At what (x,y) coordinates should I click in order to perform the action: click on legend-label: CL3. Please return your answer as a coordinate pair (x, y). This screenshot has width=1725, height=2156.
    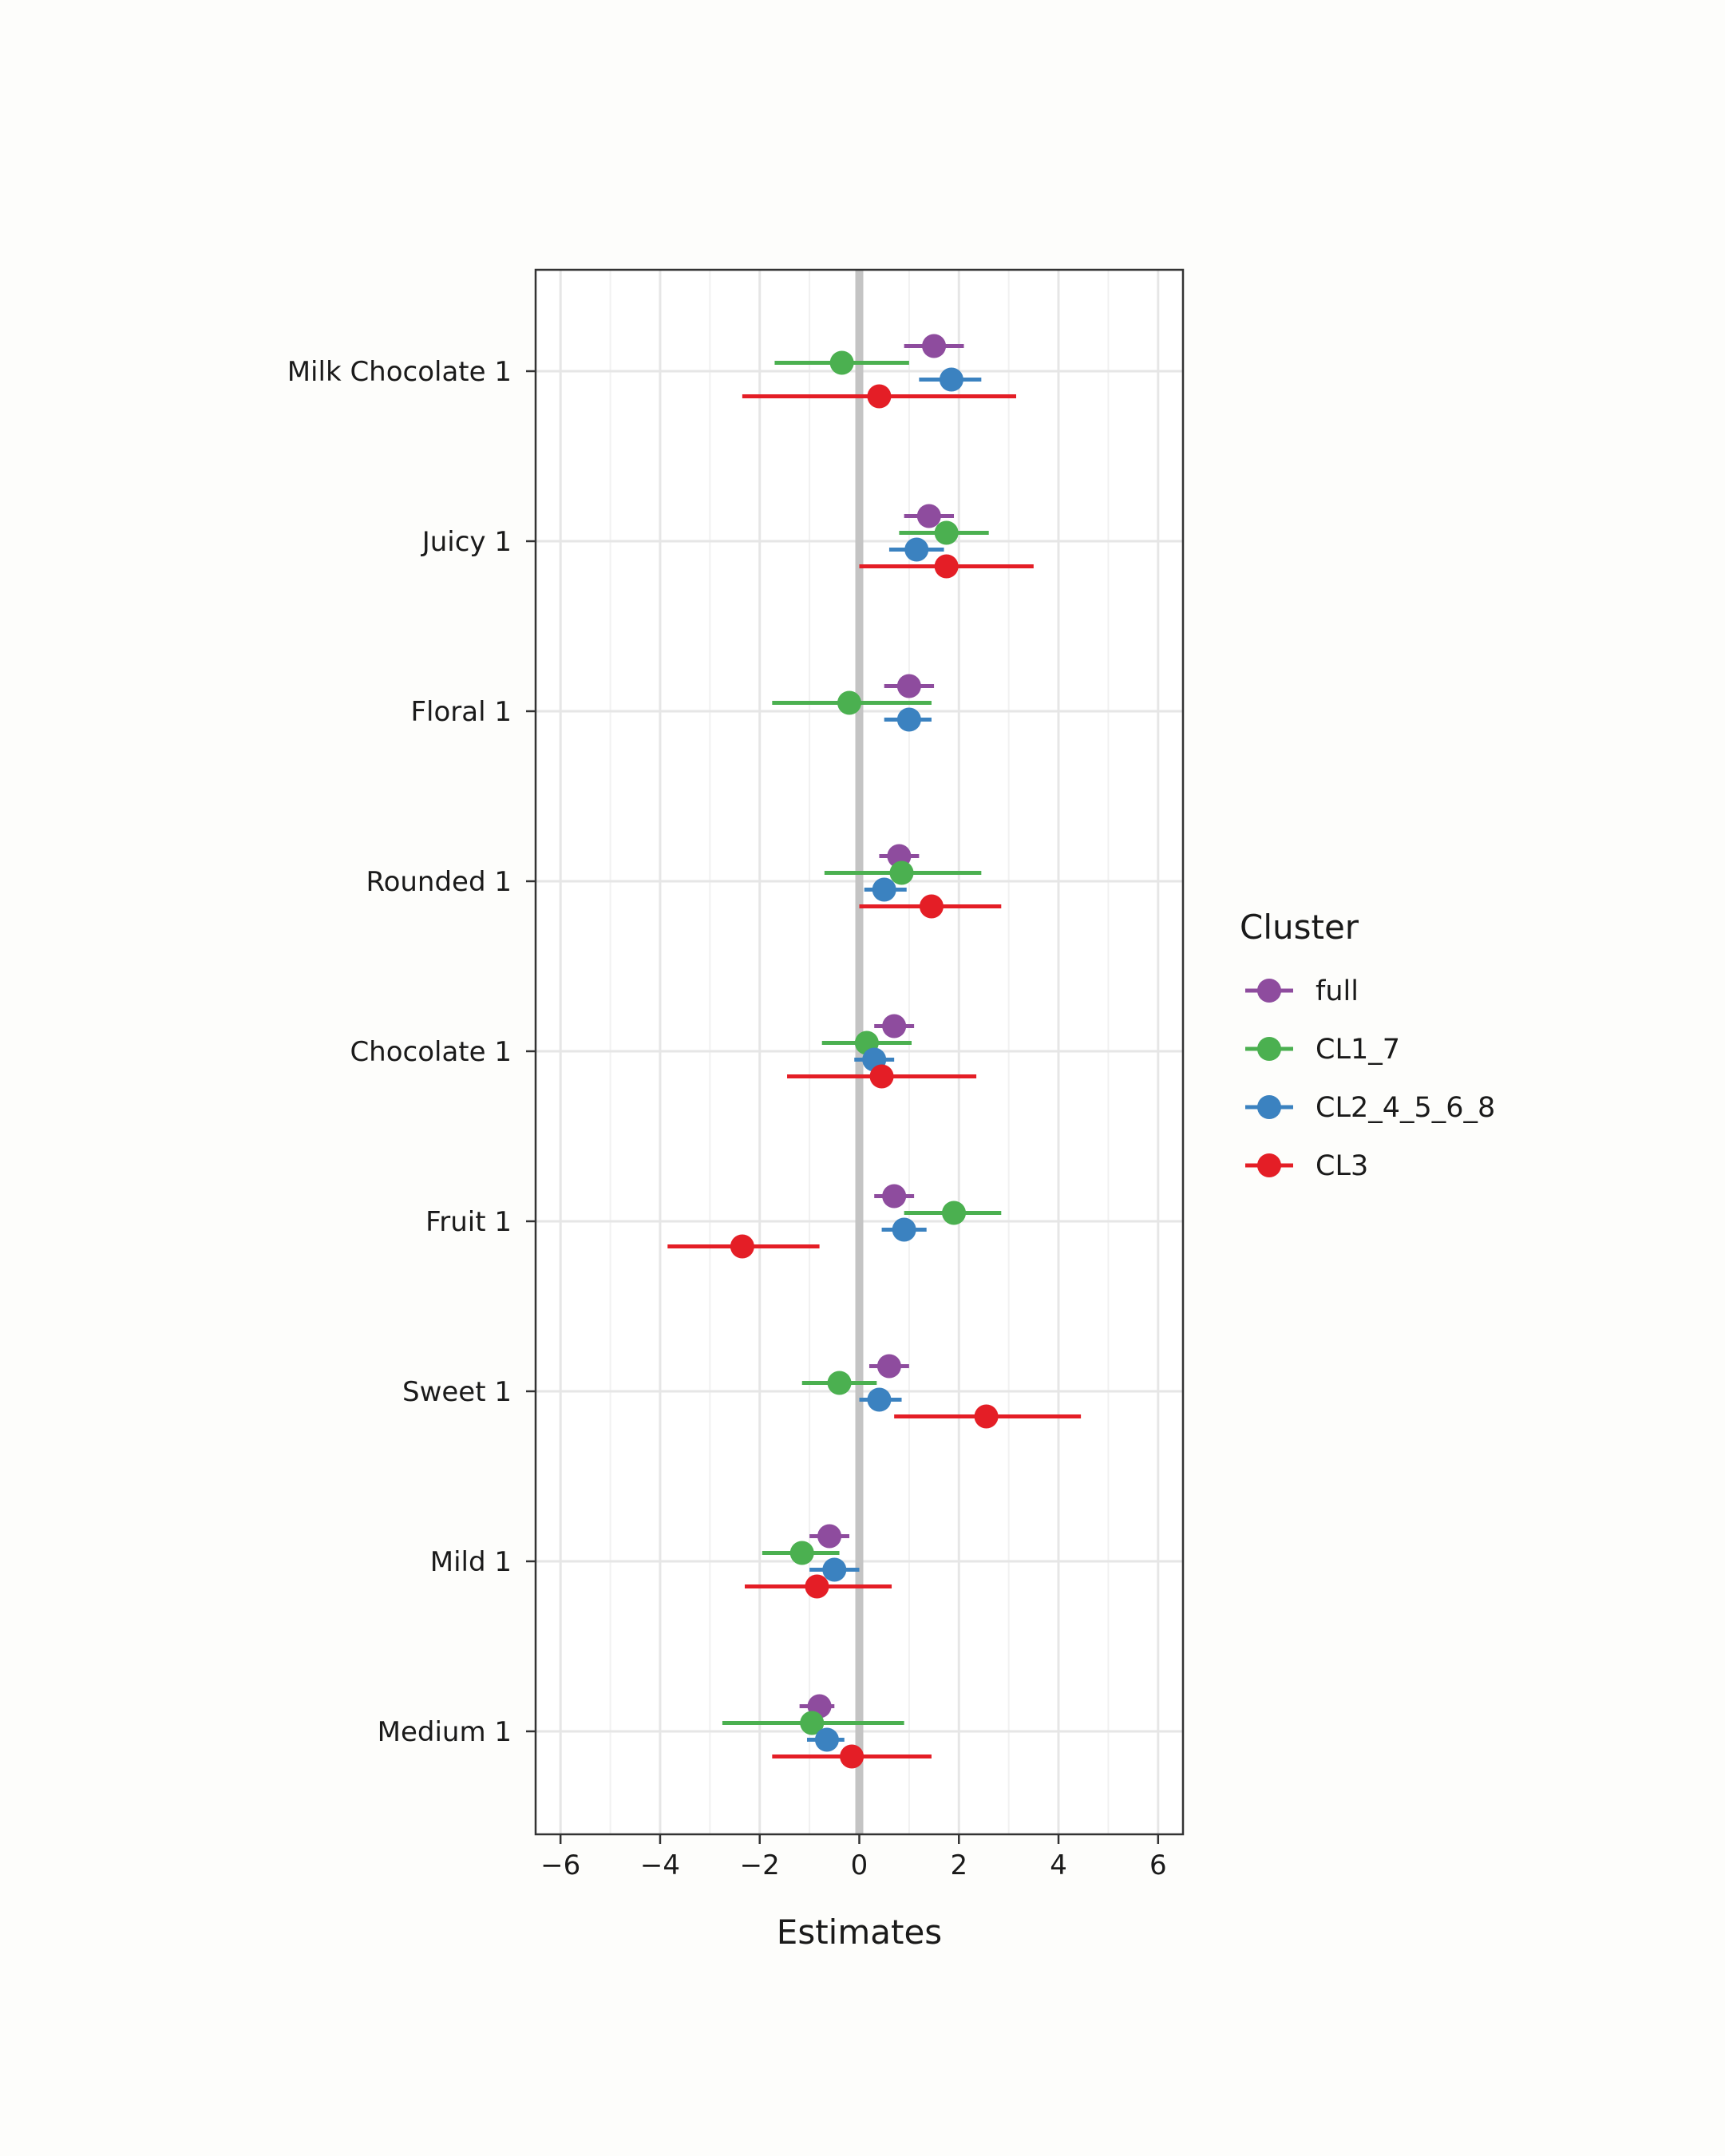
    Looking at the image, I should click on (1342, 1166).